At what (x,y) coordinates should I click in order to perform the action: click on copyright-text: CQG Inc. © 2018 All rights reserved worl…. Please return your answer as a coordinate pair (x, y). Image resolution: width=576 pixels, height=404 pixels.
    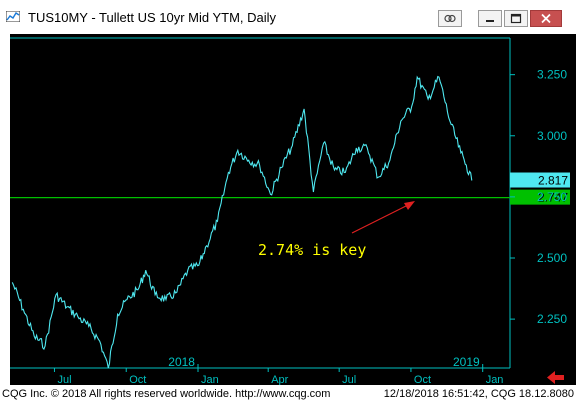
    Looking at the image, I should click on (166, 394).